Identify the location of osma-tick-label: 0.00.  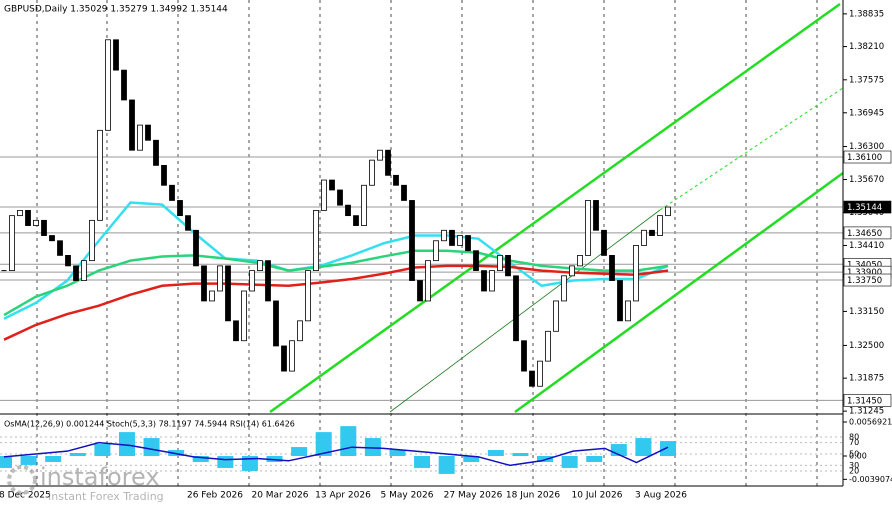
(858, 456).